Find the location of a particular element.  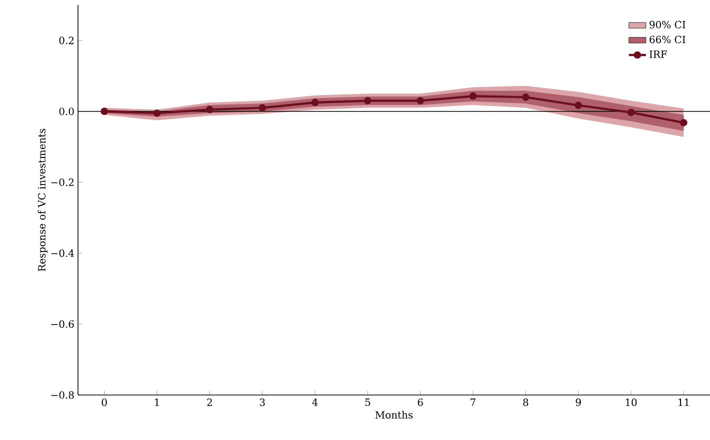

y-tick-label: 0.2 is located at coordinates (66, 40).